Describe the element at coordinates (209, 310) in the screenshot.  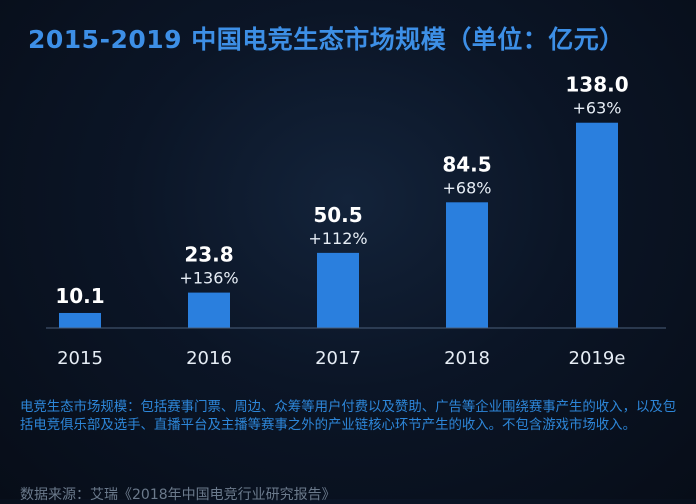
I see `bar-2016` at that location.